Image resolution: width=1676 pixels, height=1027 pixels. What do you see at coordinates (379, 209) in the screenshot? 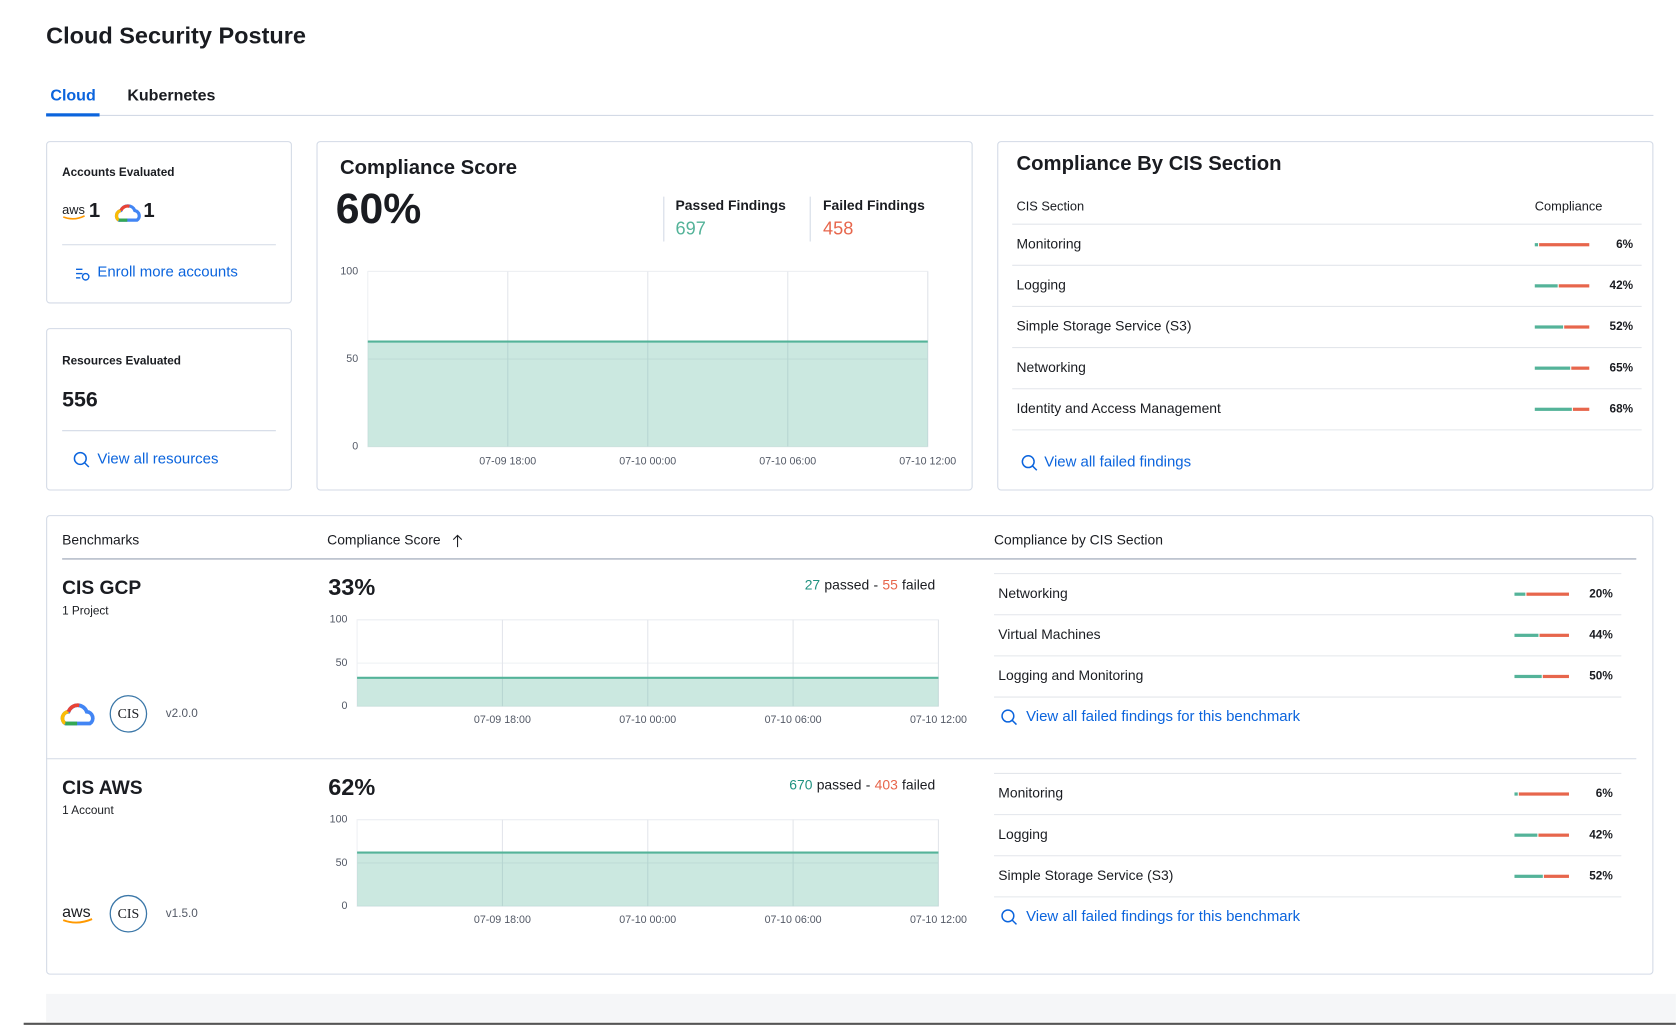
I see `score: 60%` at bounding box center [379, 209].